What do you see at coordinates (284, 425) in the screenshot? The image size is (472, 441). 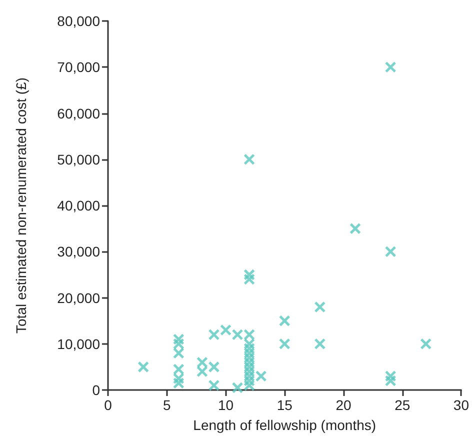 I see `x-axis-title: Length of fellowship (months)` at bounding box center [284, 425].